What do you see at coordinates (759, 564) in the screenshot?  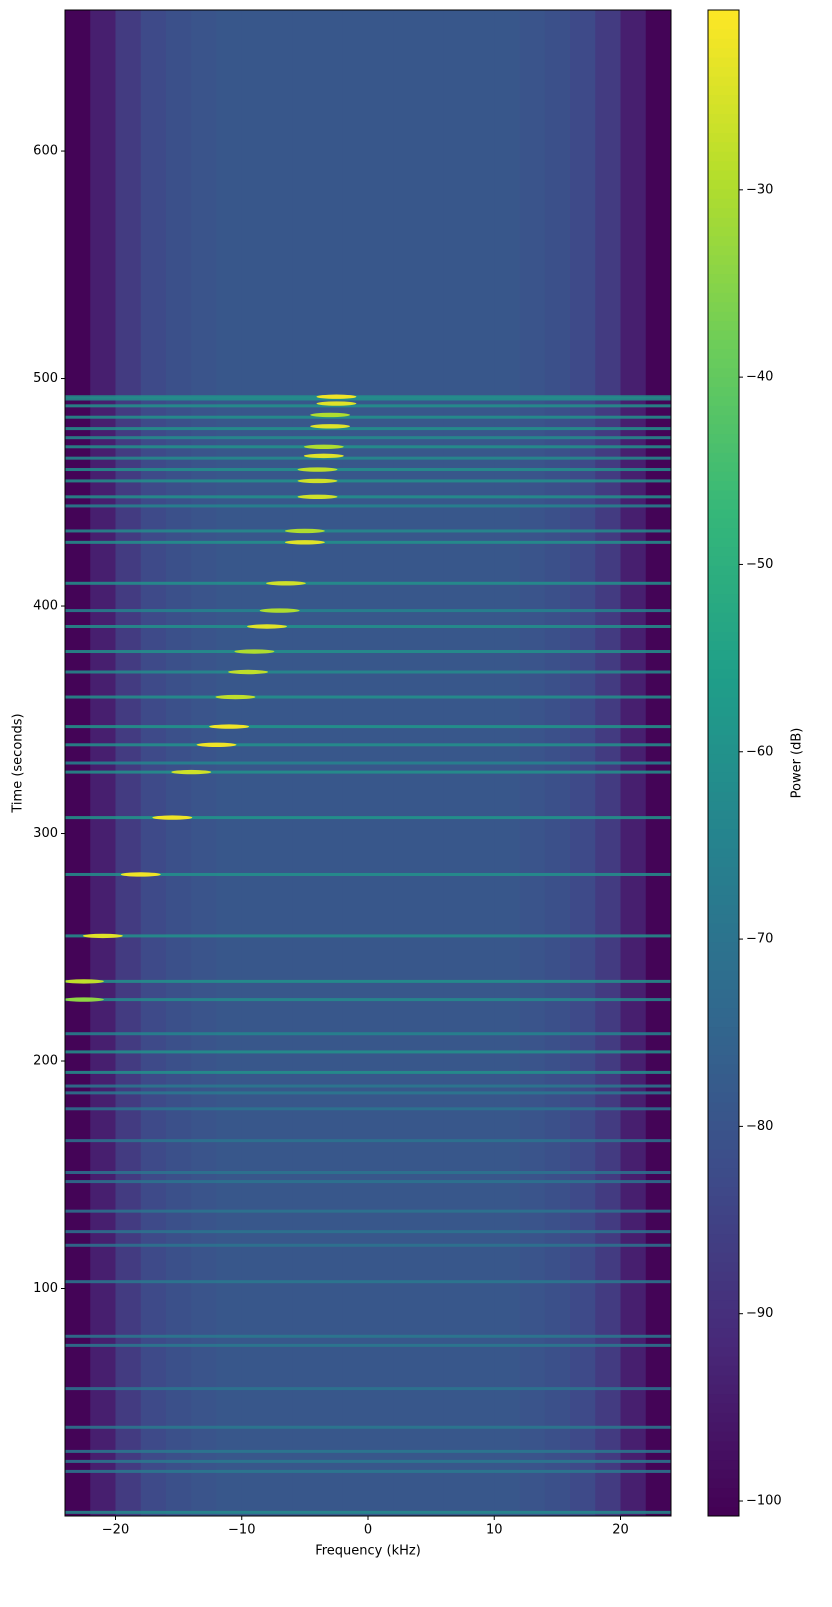 I see `colorbar-tick-label: −50` at bounding box center [759, 564].